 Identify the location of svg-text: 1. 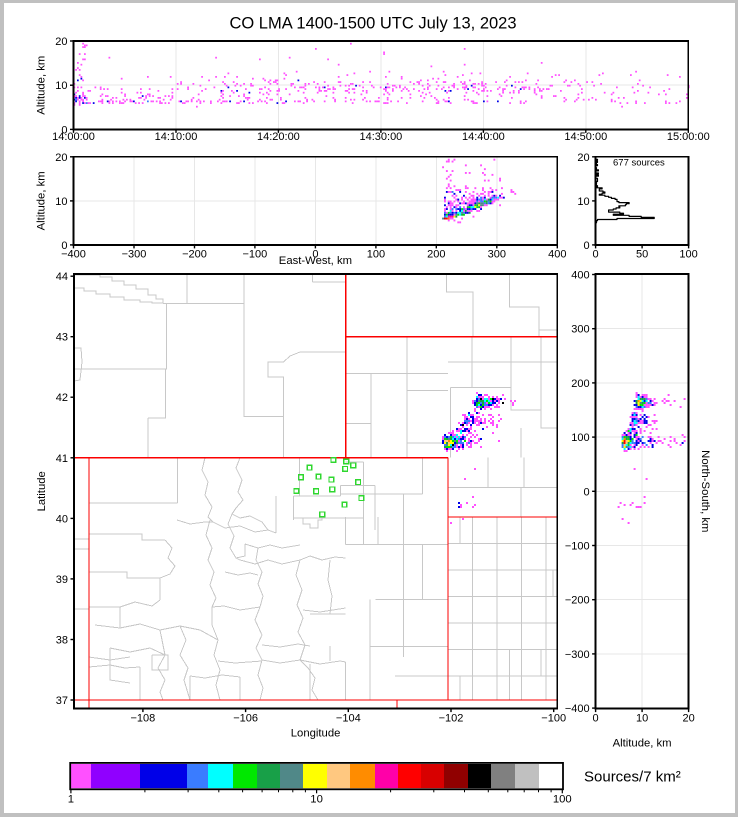
(71, 800).